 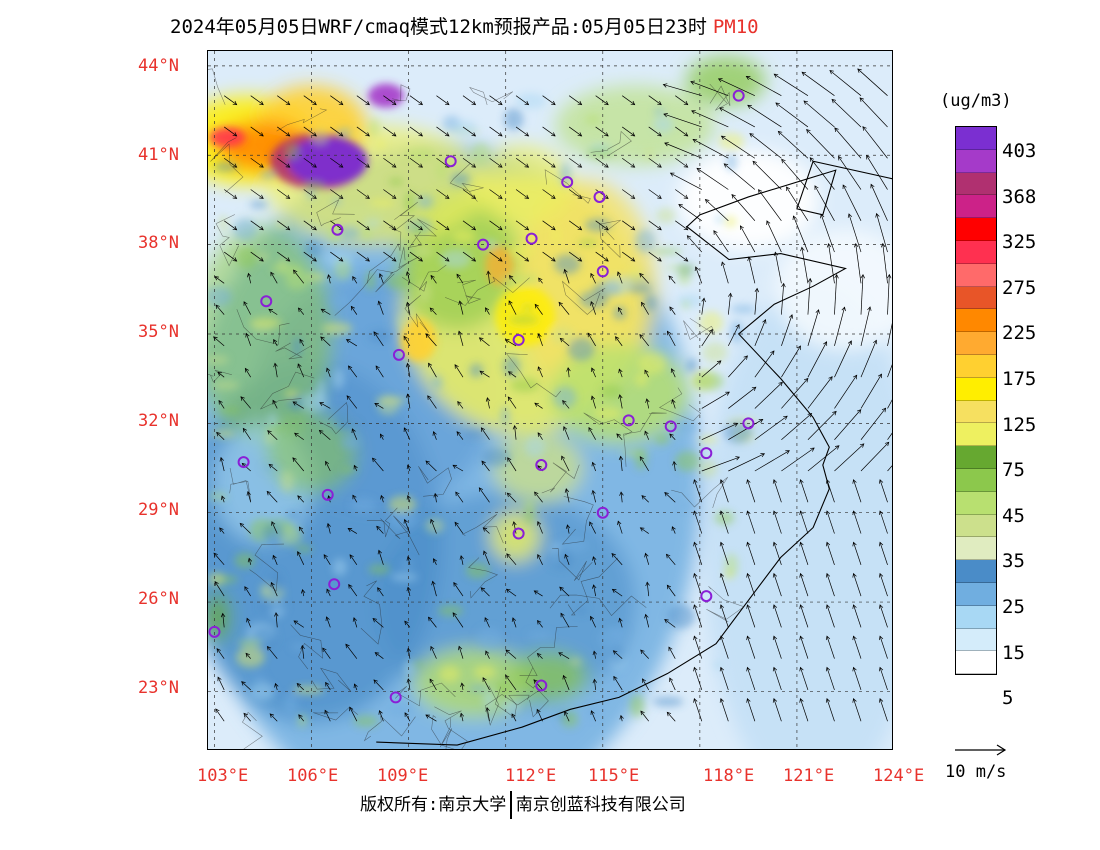 I want to click on colorbar-cell, so click(x=976, y=389).